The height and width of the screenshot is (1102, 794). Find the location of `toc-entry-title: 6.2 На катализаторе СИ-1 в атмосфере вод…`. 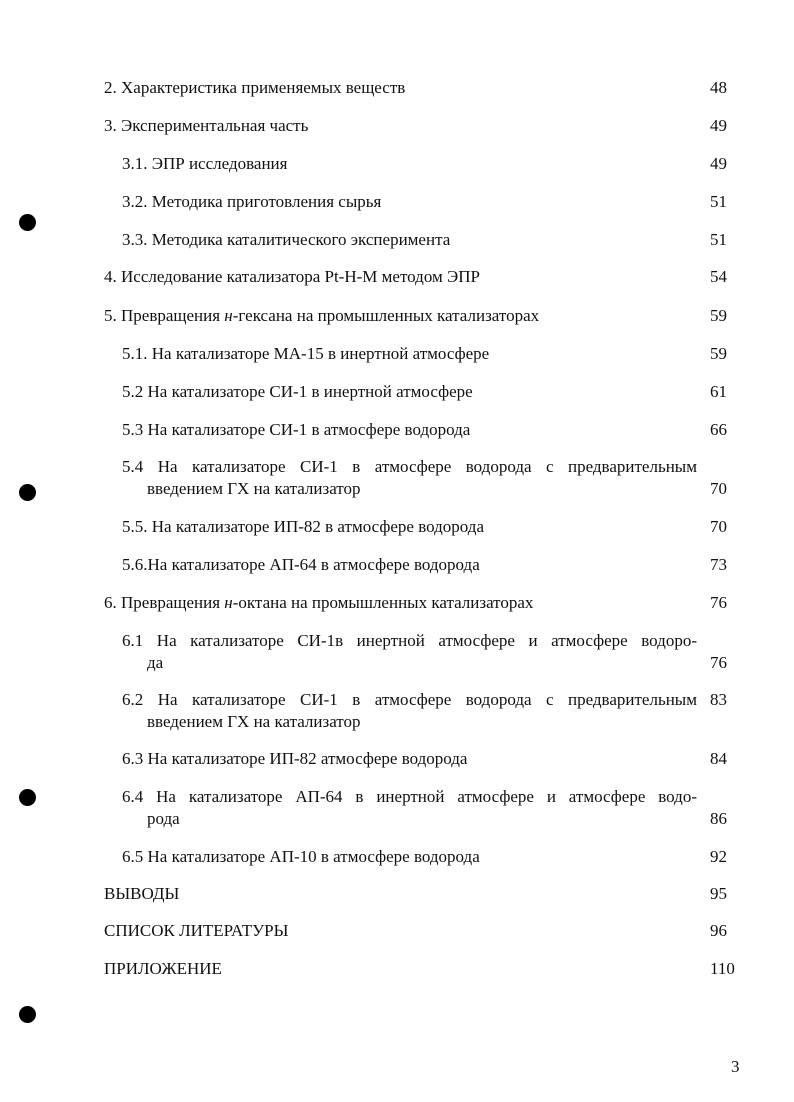

toc-entry-title: 6.2 На катализаторе СИ-1 в атмосфере вод… is located at coordinates (409, 699).